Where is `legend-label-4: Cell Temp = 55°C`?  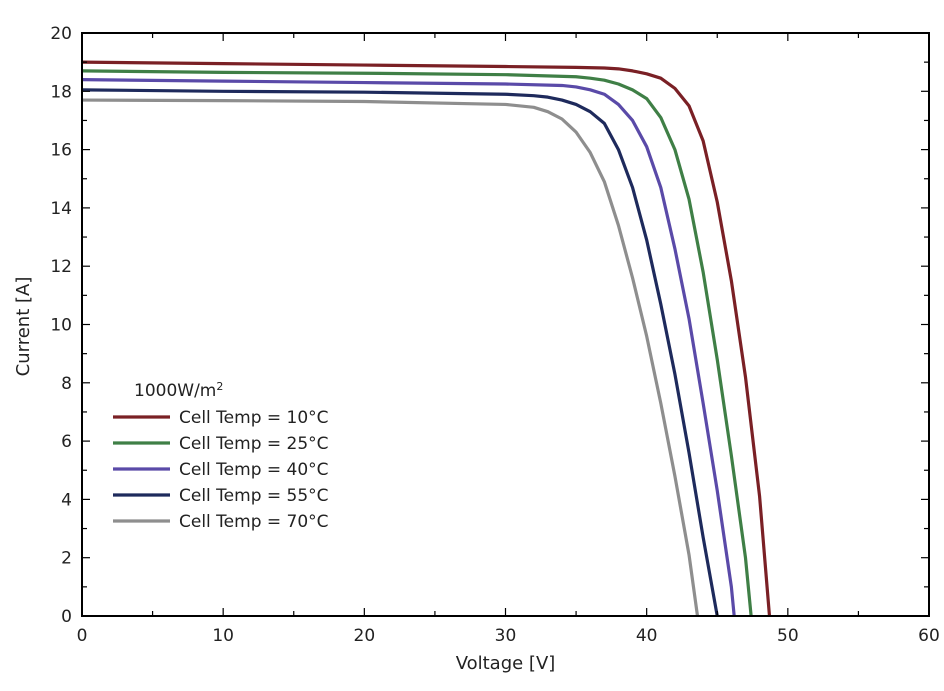
legend-label-4: Cell Temp = 55°C is located at coordinates (254, 496).